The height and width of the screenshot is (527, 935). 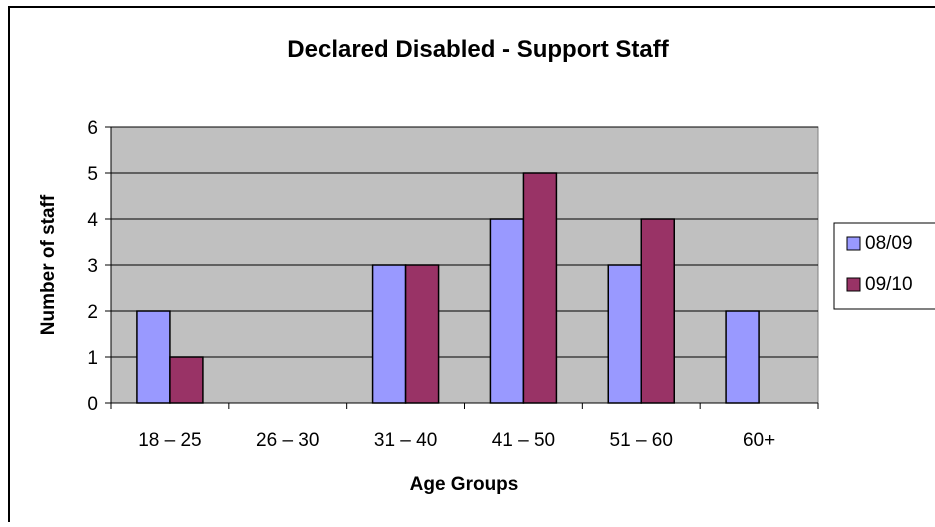 I want to click on legend: 08/09 09/10, so click(x=884, y=266).